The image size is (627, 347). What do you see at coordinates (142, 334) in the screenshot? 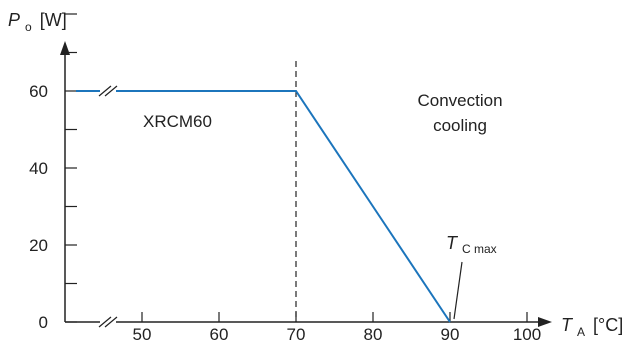
I see `x-tick-label: 50` at bounding box center [142, 334].